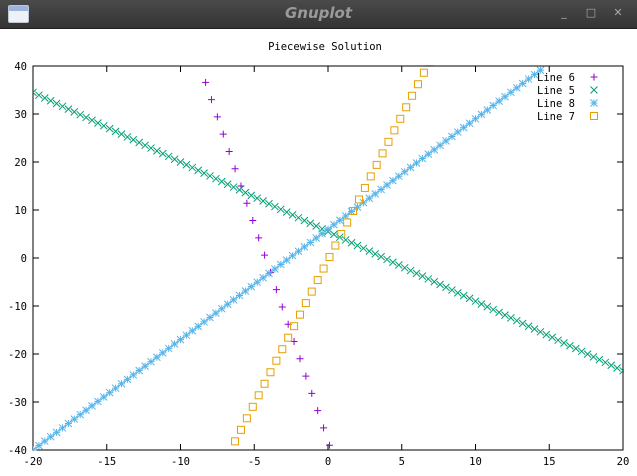 This screenshot has width=637, height=476. What do you see at coordinates (318, 14) in the screenshot?
I see `window-titlebar: Gnuplot _ □ ✕` at bounding box center [318, 14].